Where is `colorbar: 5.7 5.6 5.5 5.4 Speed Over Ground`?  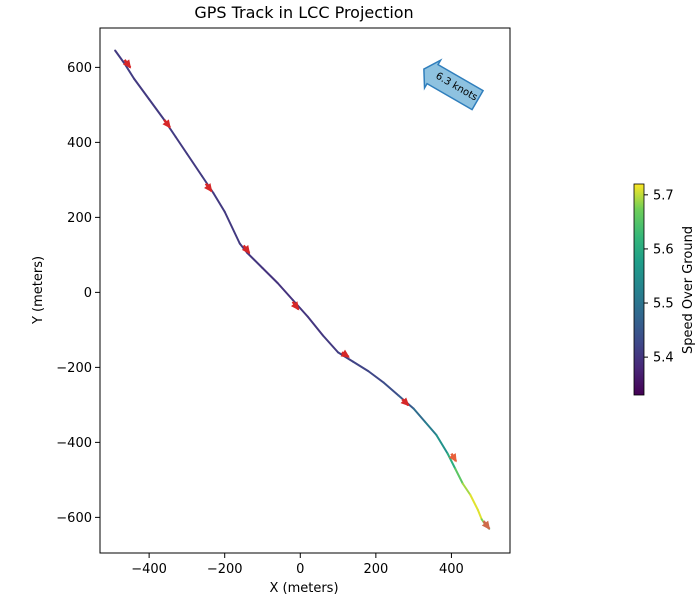 colorbar: 5.7 5.6 5.5 5.4 Speed Over Ground is located at coordinates (664, 289).